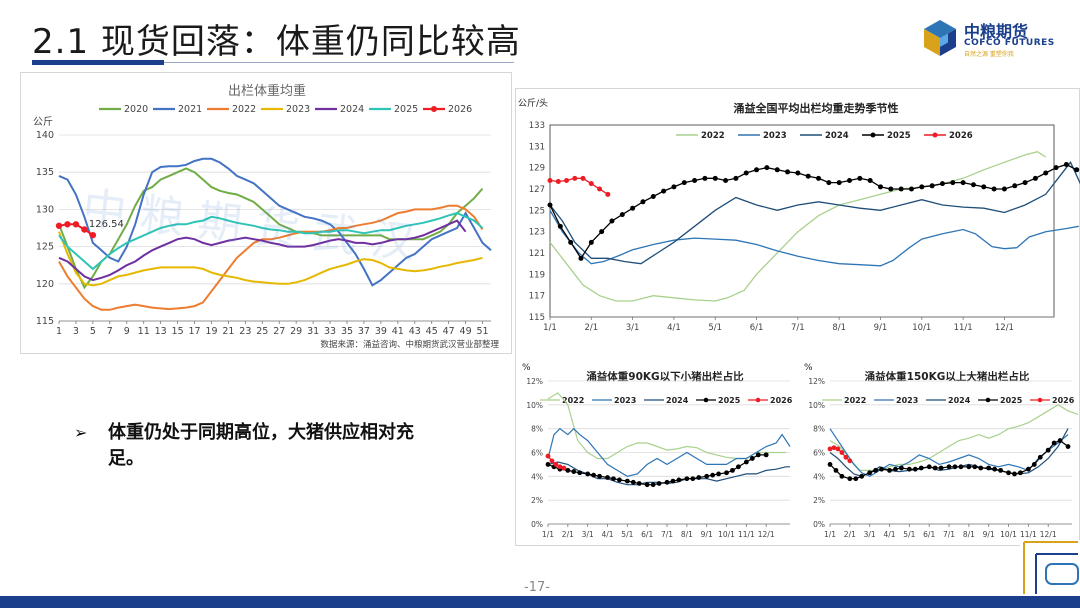  What do you see at coordinates (534, 405) in the screenshot?
I see `y-tick-label: 10%` at bounding box center [534, 405].